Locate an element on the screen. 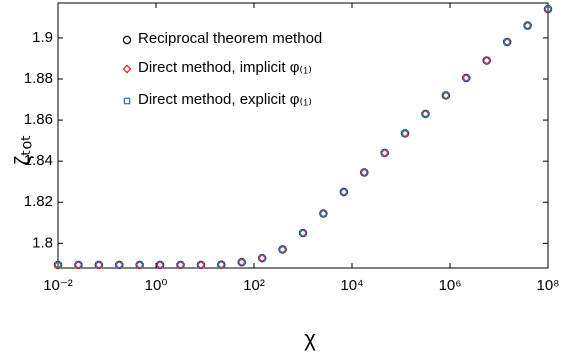  x-tick-label: 10⁶ is located at coordinates (450, 285).